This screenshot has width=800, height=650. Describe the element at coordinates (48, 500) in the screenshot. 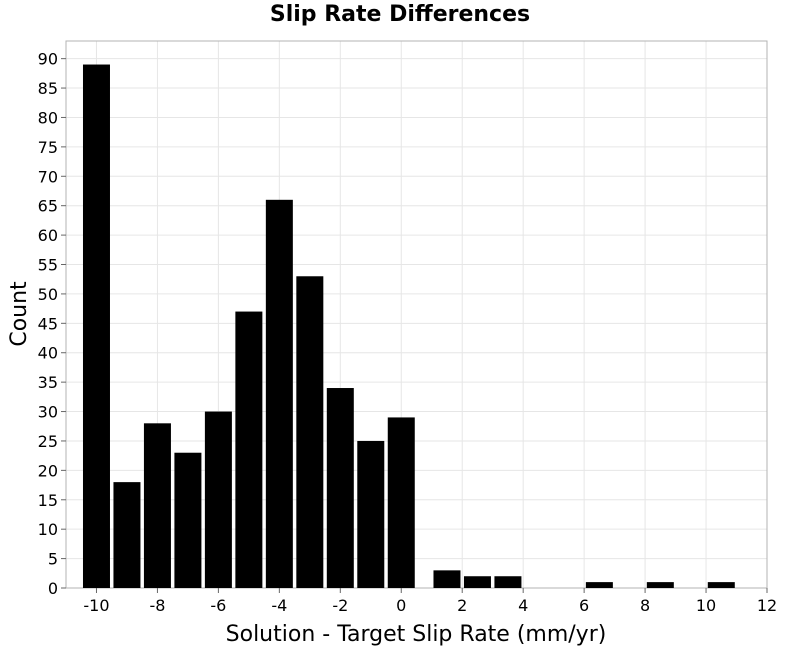

I see `y-tick-label: 15` at that location.